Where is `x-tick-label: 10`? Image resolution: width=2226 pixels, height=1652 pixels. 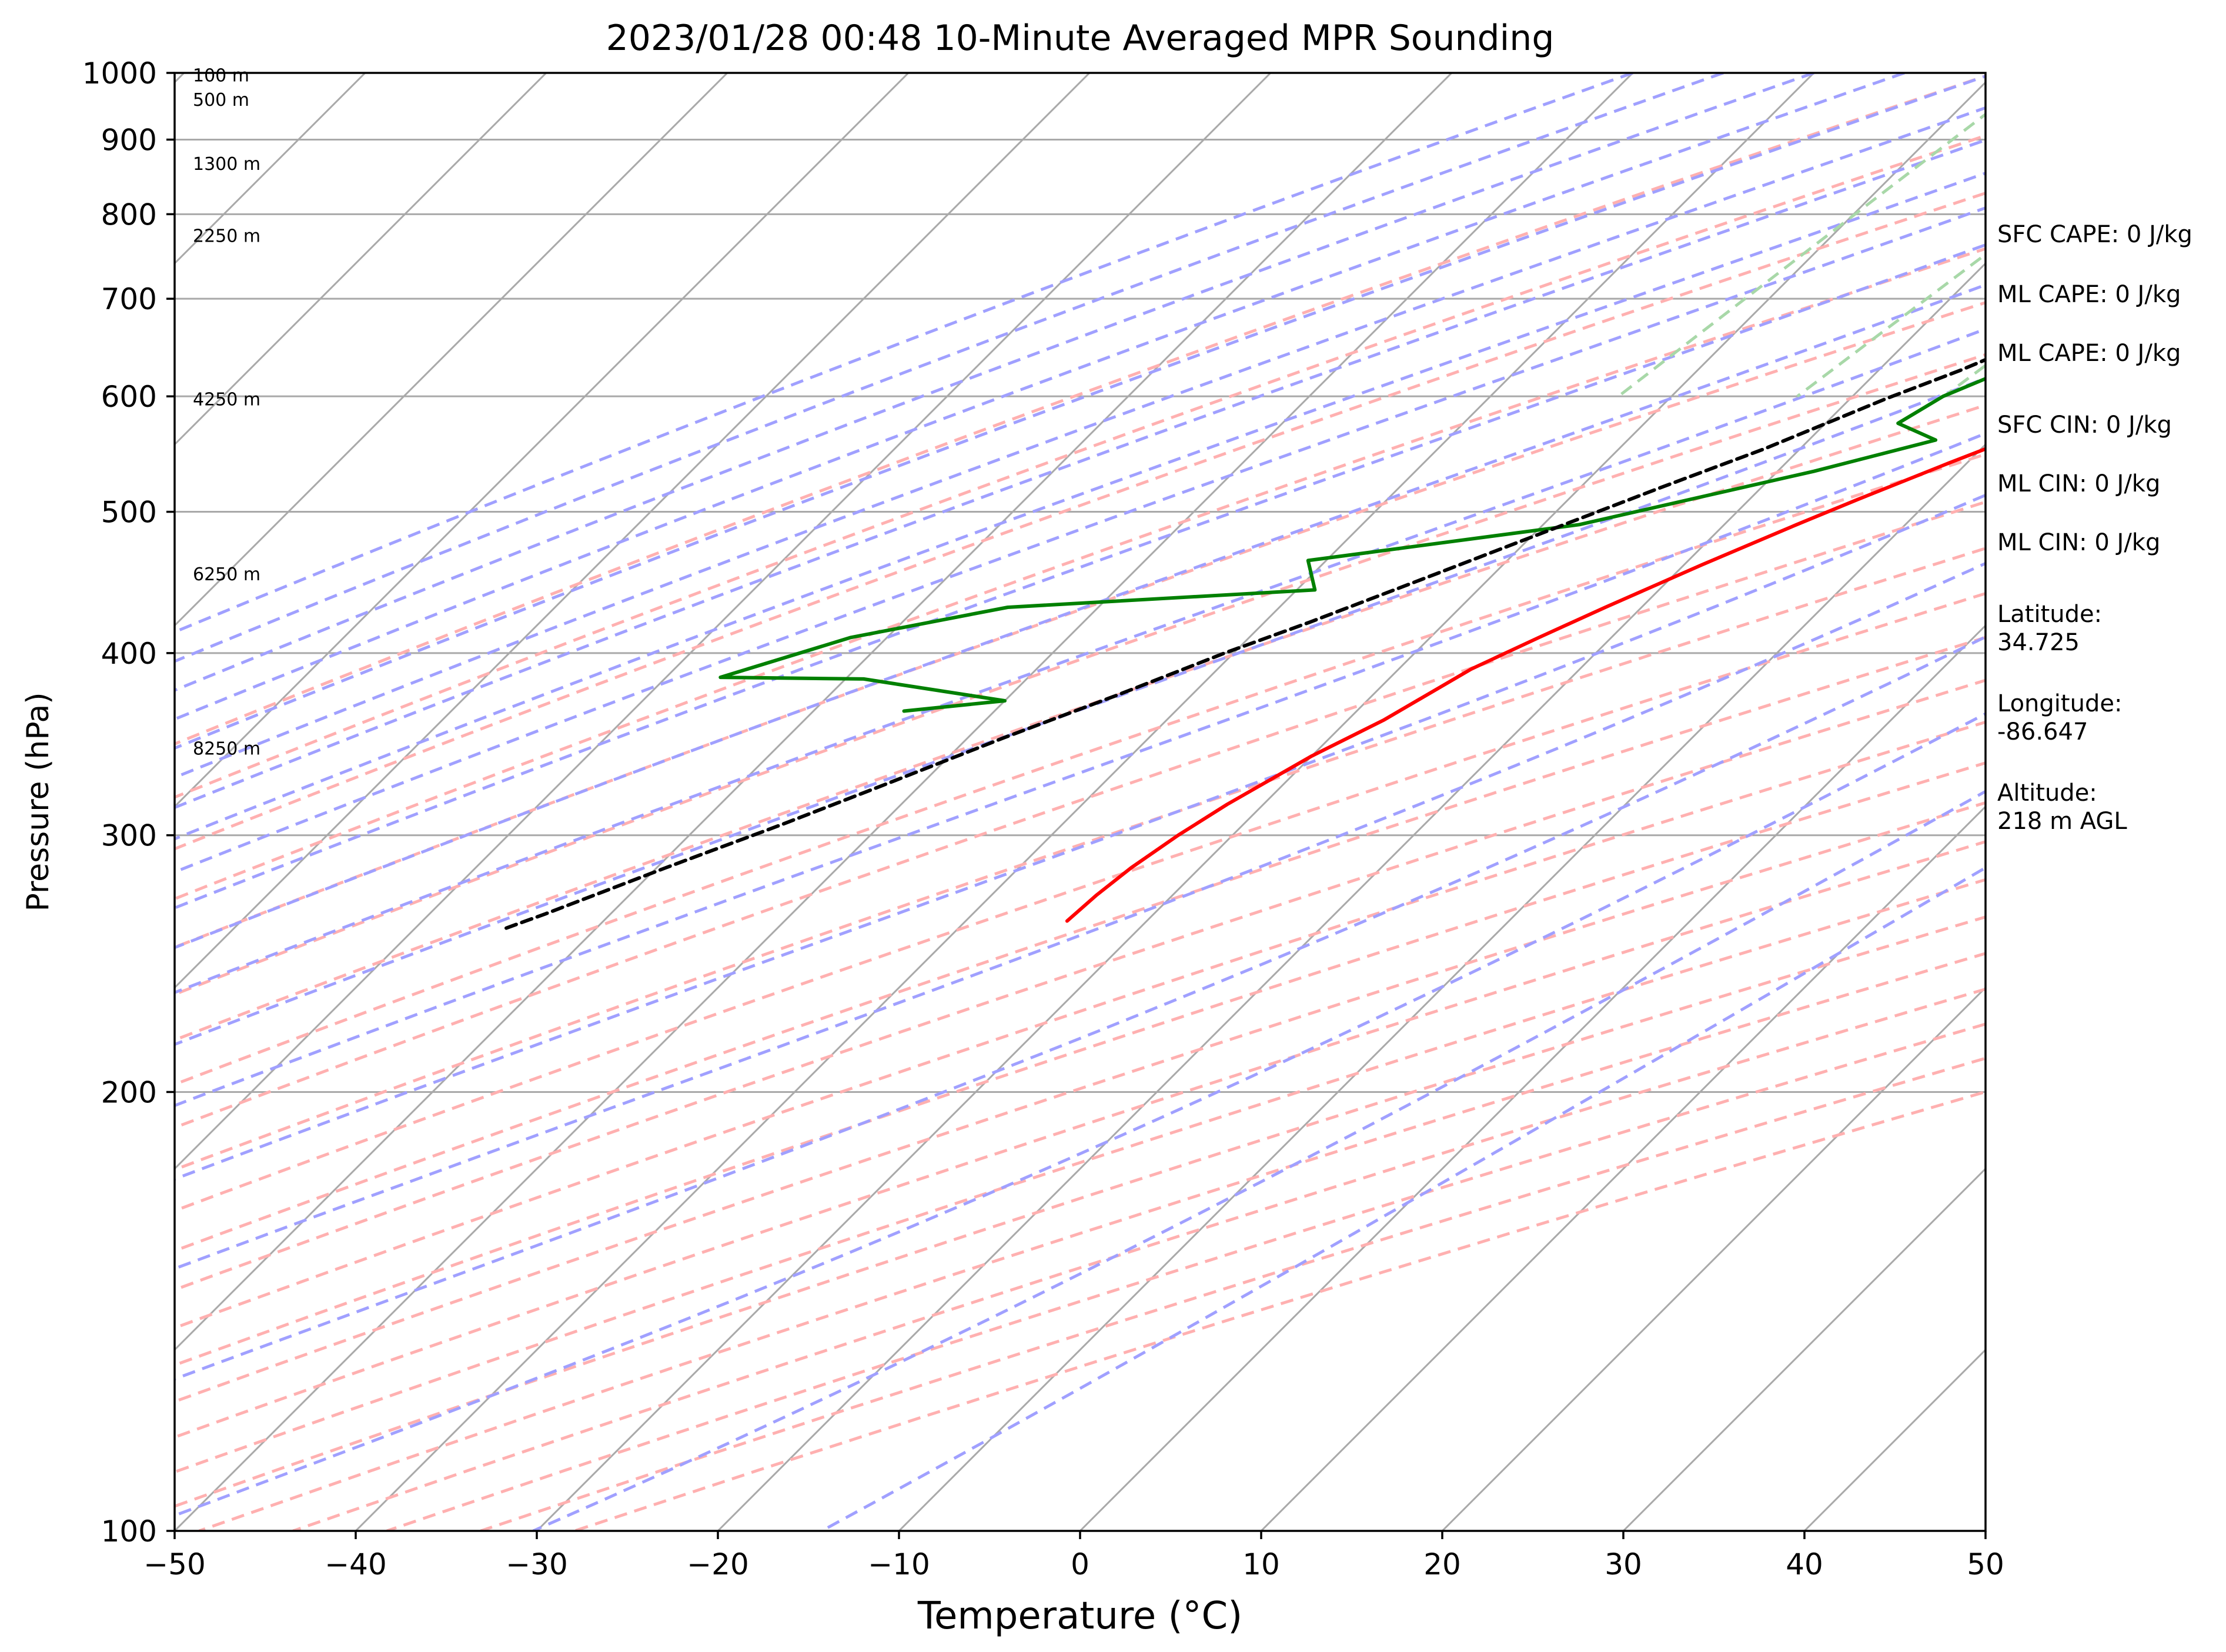
x-tick-label: 10 is located at coordinates (1261, 1564).